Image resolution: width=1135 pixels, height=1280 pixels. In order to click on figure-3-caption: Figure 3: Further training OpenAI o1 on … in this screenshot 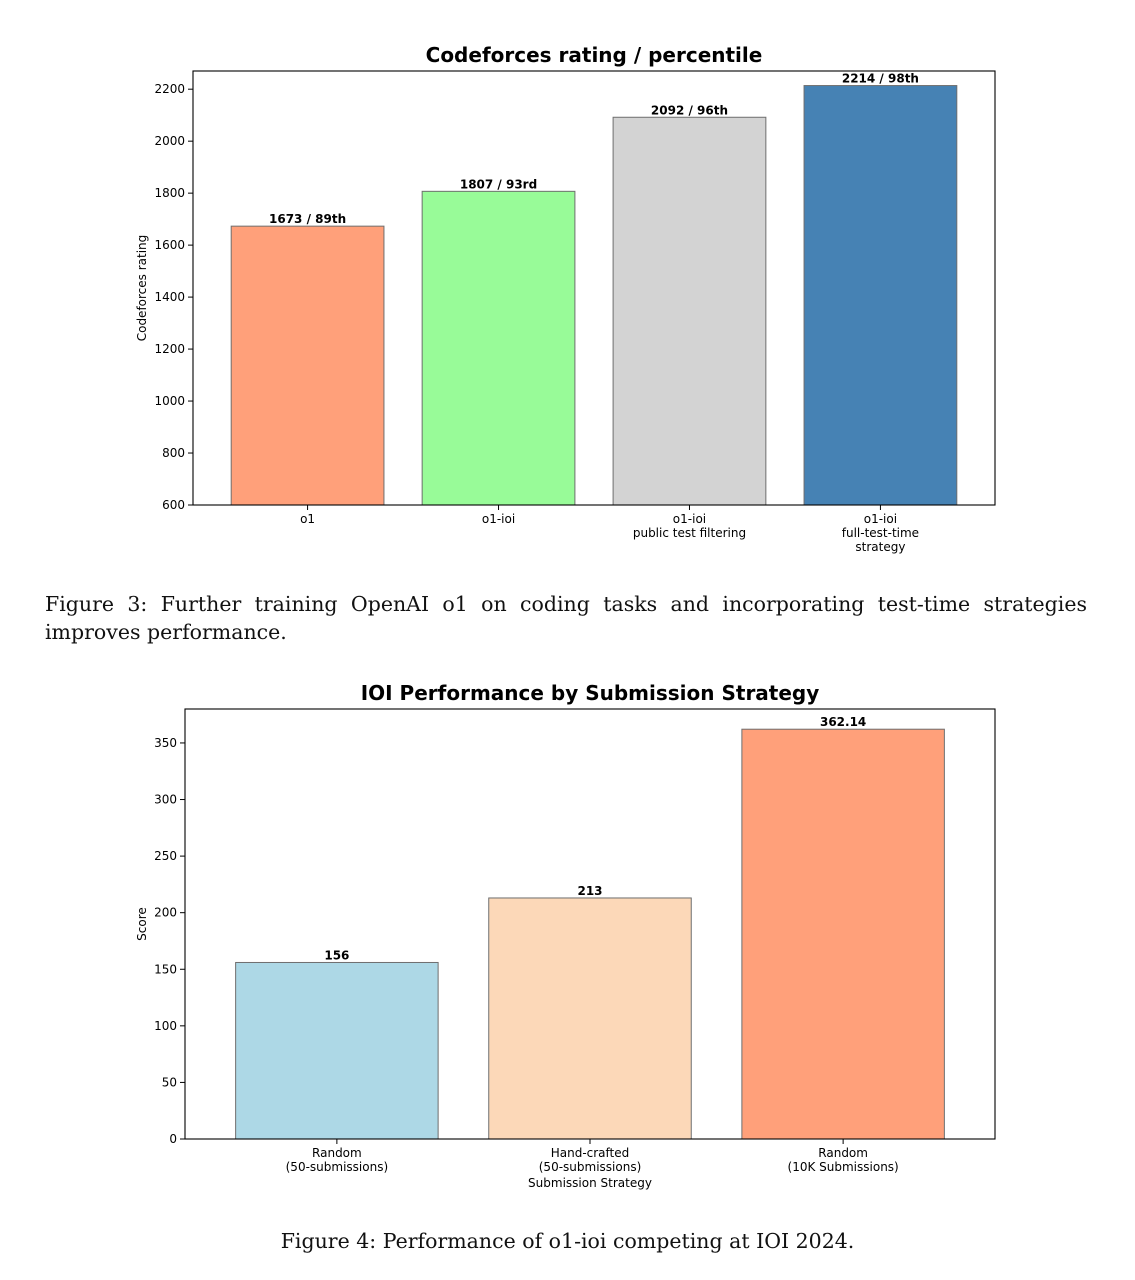, I will do `click(566, 618)`.